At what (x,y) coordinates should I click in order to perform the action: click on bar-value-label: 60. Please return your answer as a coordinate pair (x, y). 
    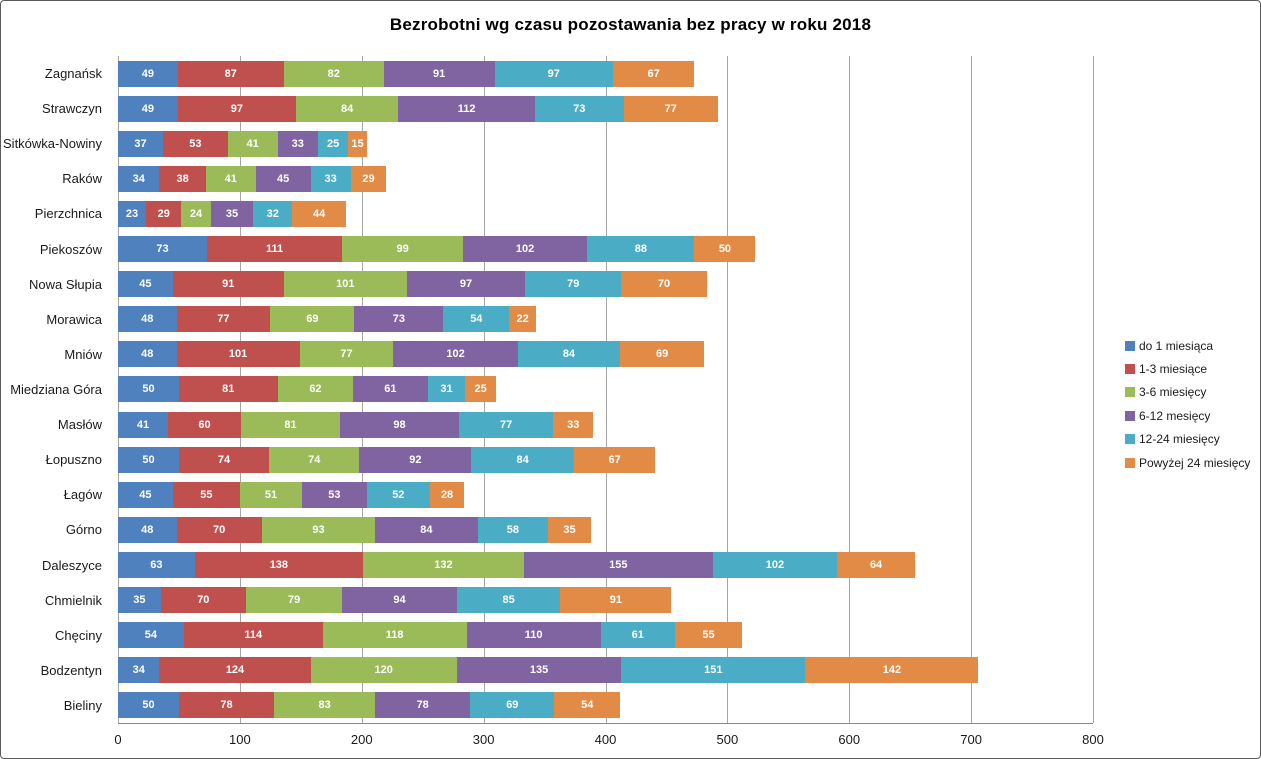
    Looking at the image, I should click on (204, 424).